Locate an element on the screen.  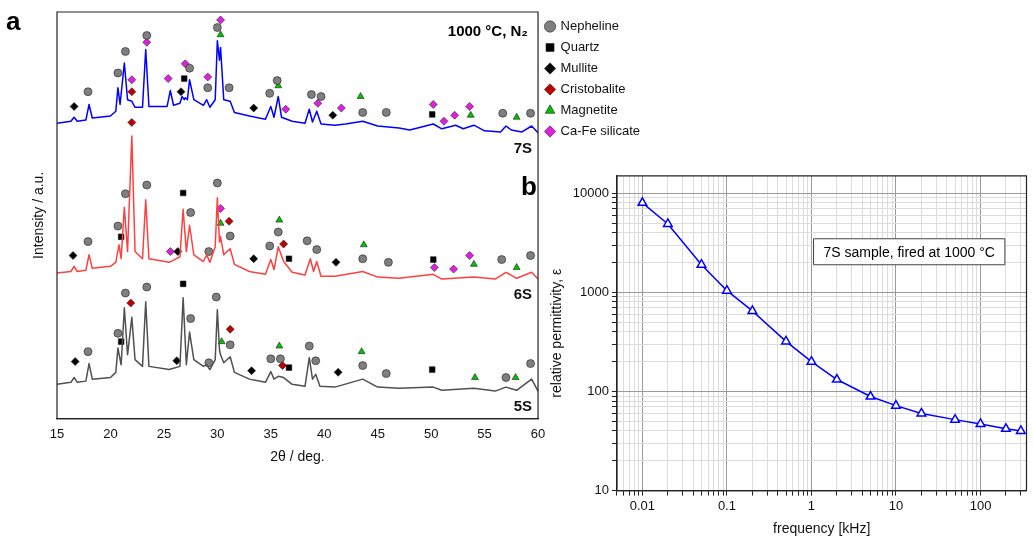
x-tick-label: 35 is located at coordinates (271, 433).